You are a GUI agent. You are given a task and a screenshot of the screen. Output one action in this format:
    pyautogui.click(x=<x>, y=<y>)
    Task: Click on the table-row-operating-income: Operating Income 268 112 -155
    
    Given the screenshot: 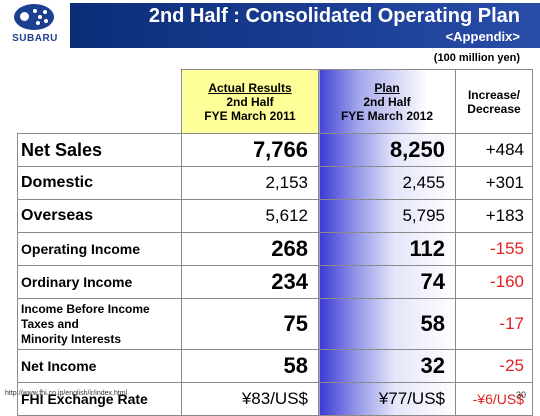 What is the action you would take?
    pyautogui.click(x=275, y=249)
    